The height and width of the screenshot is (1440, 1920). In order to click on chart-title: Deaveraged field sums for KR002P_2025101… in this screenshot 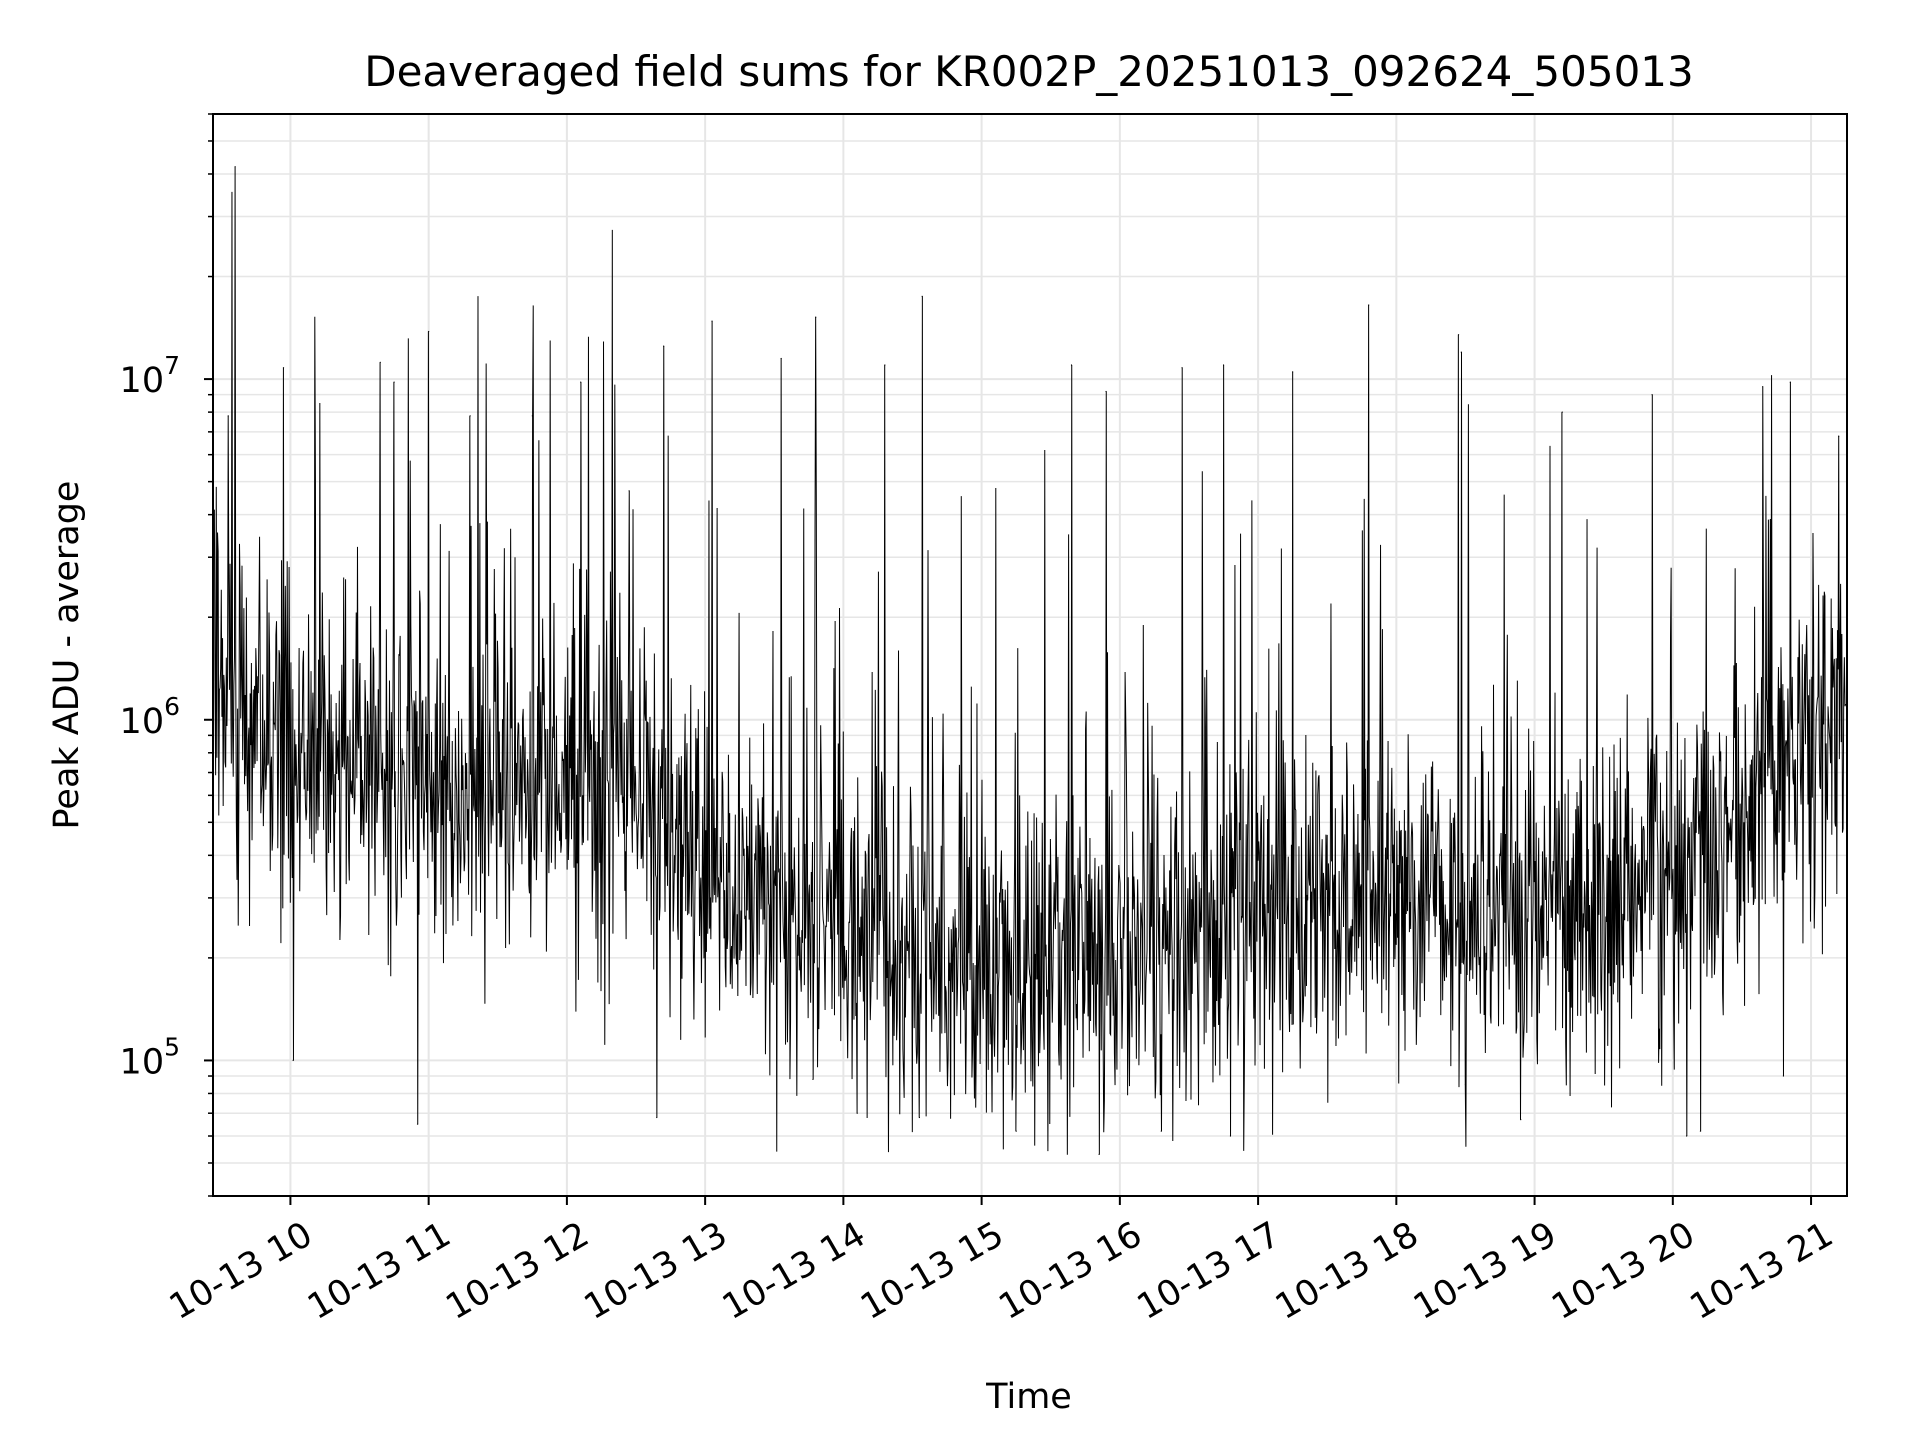, I will do `click(1029, 71)`.